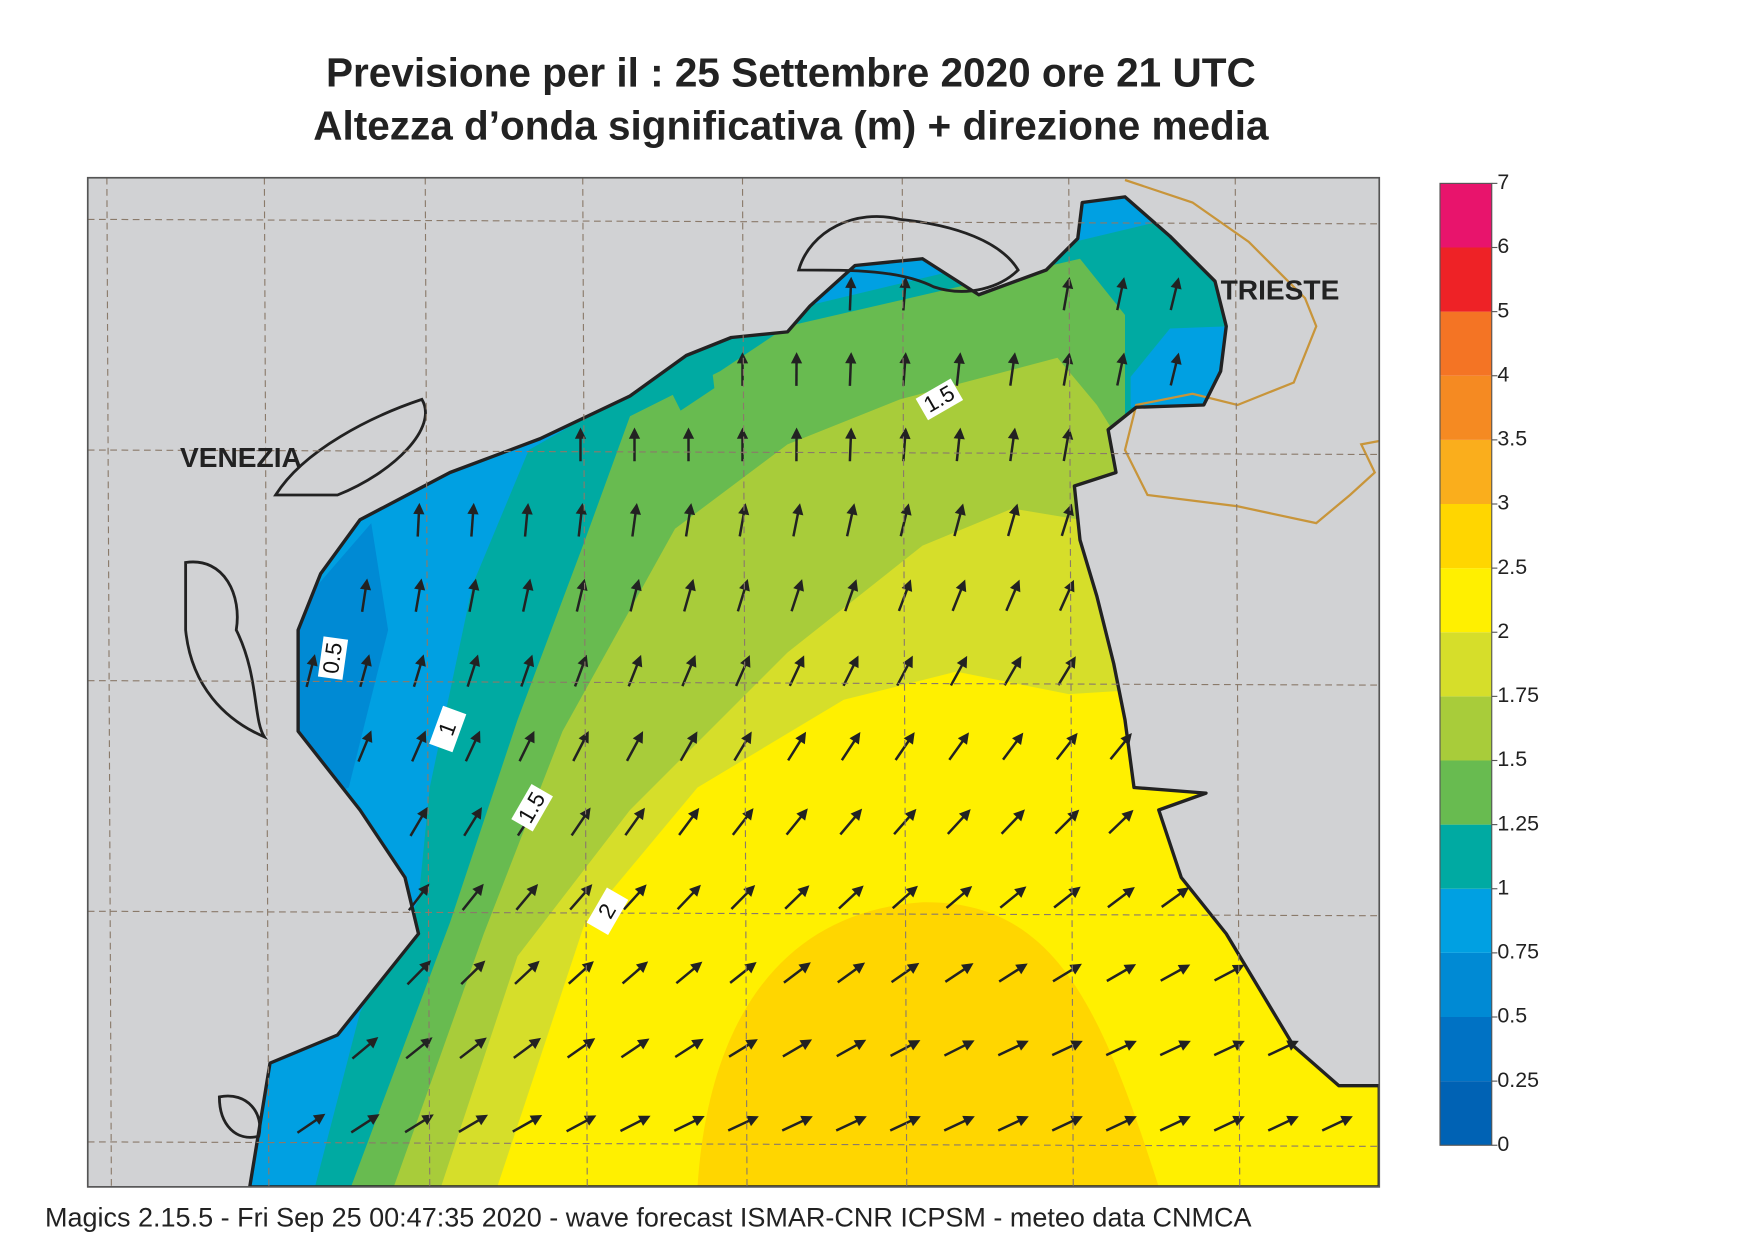 The height and width of the screenshot is (1242, 1755). I want to click on contour-label: 1, so click(448, 729).